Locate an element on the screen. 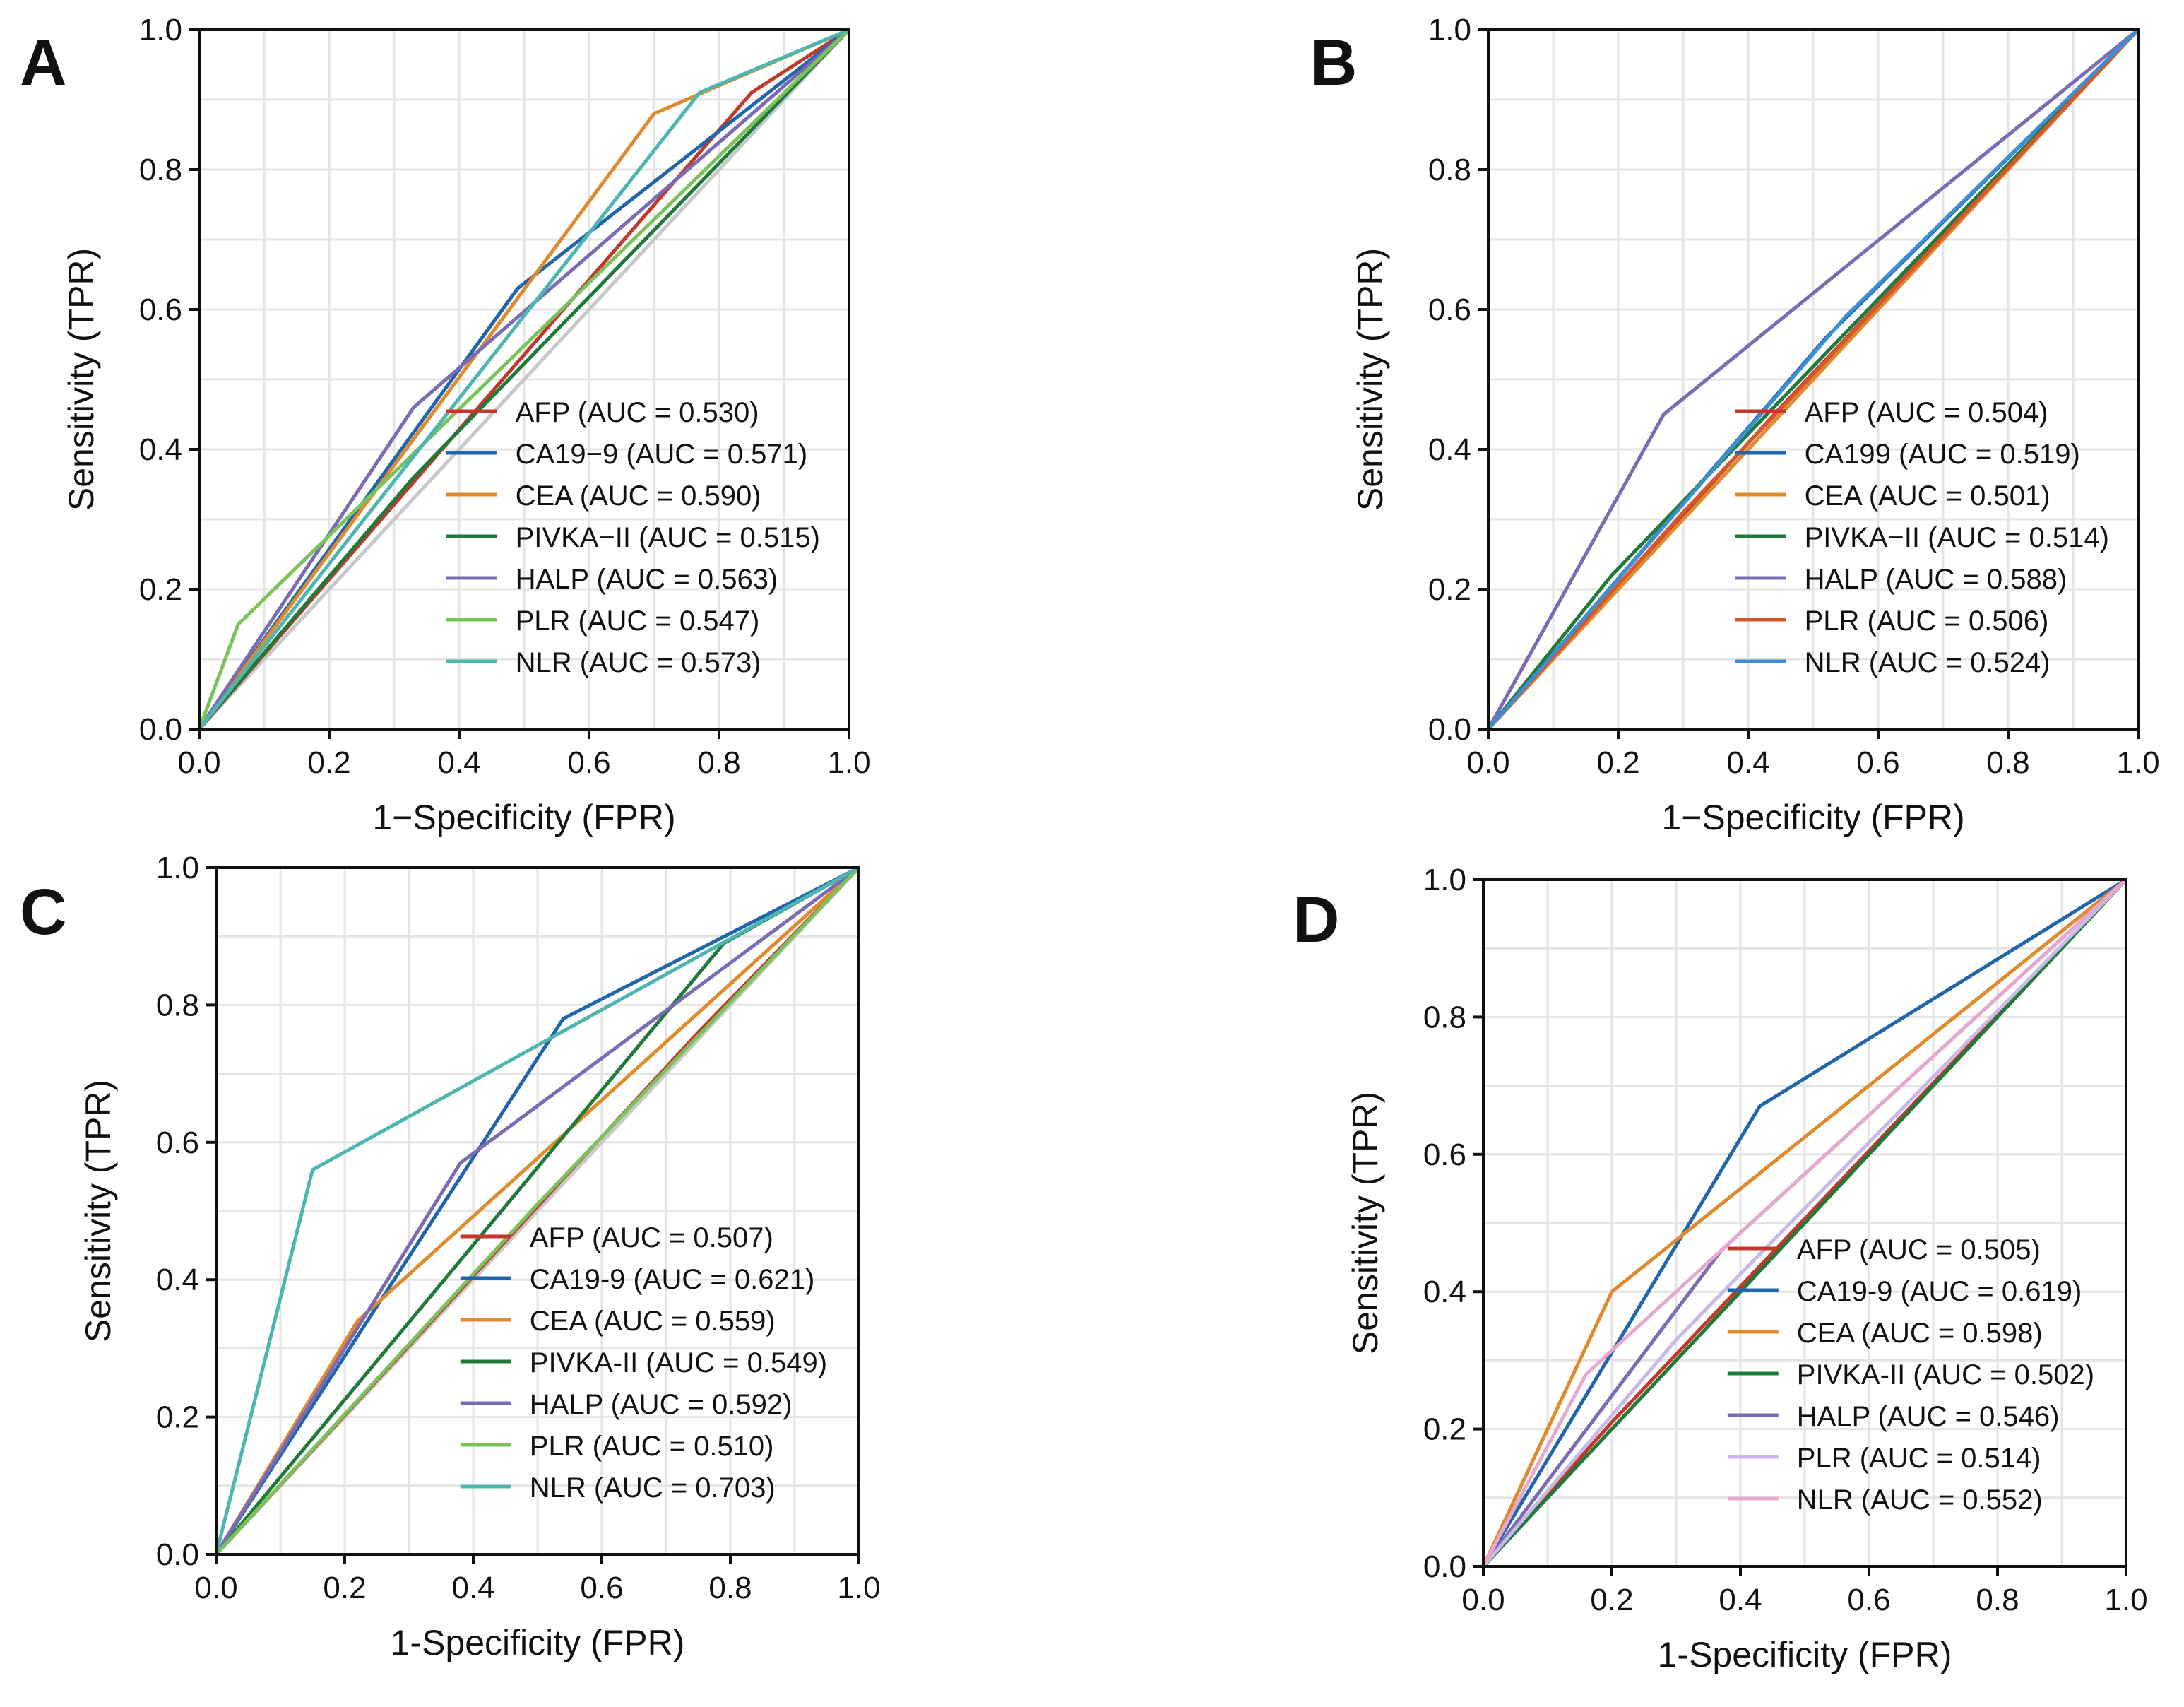 Image resolution: width=2184 pixels, height=1707 pixels. legend-label-nlr: NLR (AUC = 0.703) is located at coordinates (653, 1488).